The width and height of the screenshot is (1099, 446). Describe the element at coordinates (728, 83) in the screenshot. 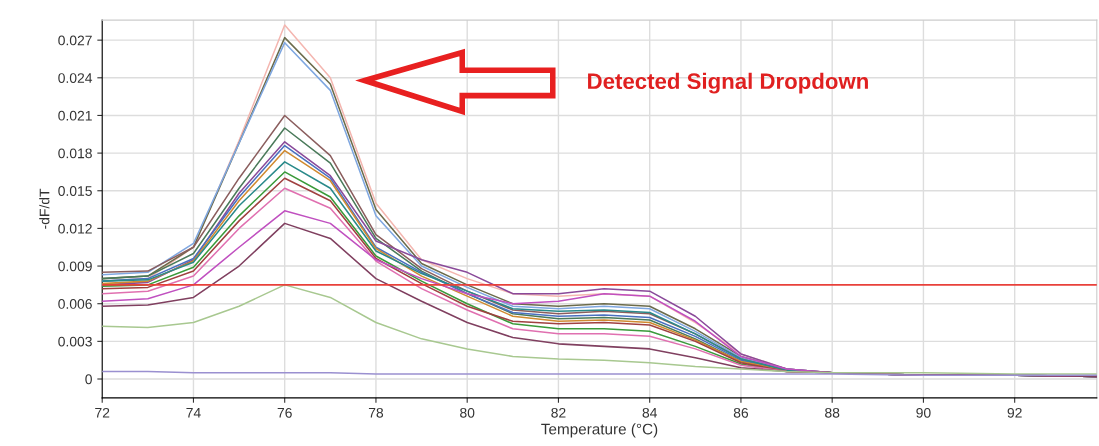

I see `annotation: Detected Signal Dropdown` at that location.